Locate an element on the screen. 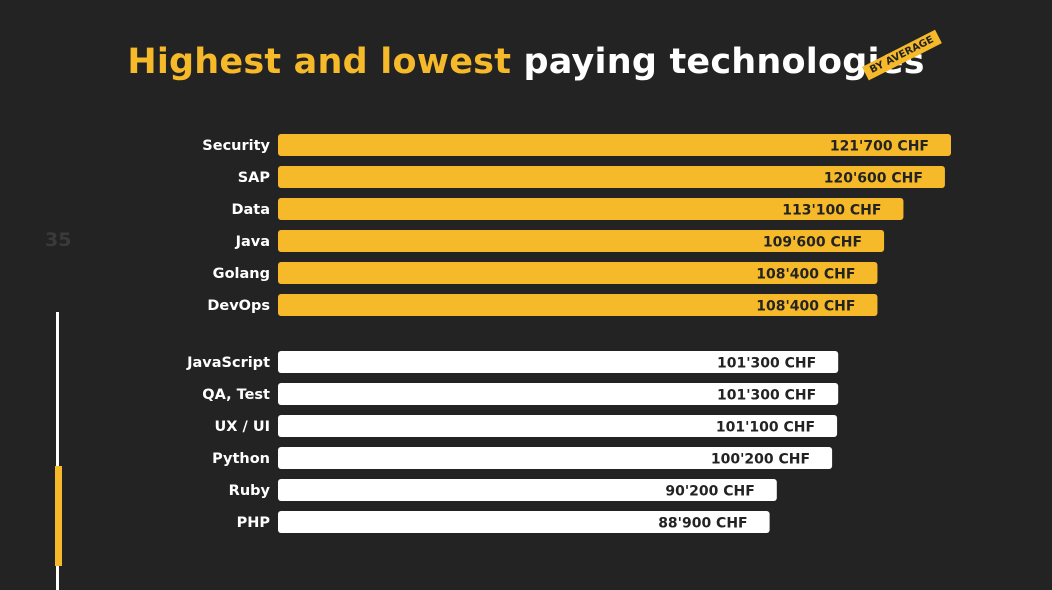  bar-sap is located at coordinates (611, 177).